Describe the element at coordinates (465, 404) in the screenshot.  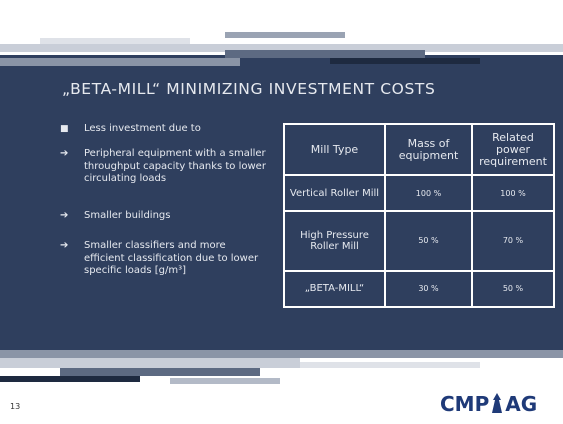
I see `logo-text: CMP` at that location.